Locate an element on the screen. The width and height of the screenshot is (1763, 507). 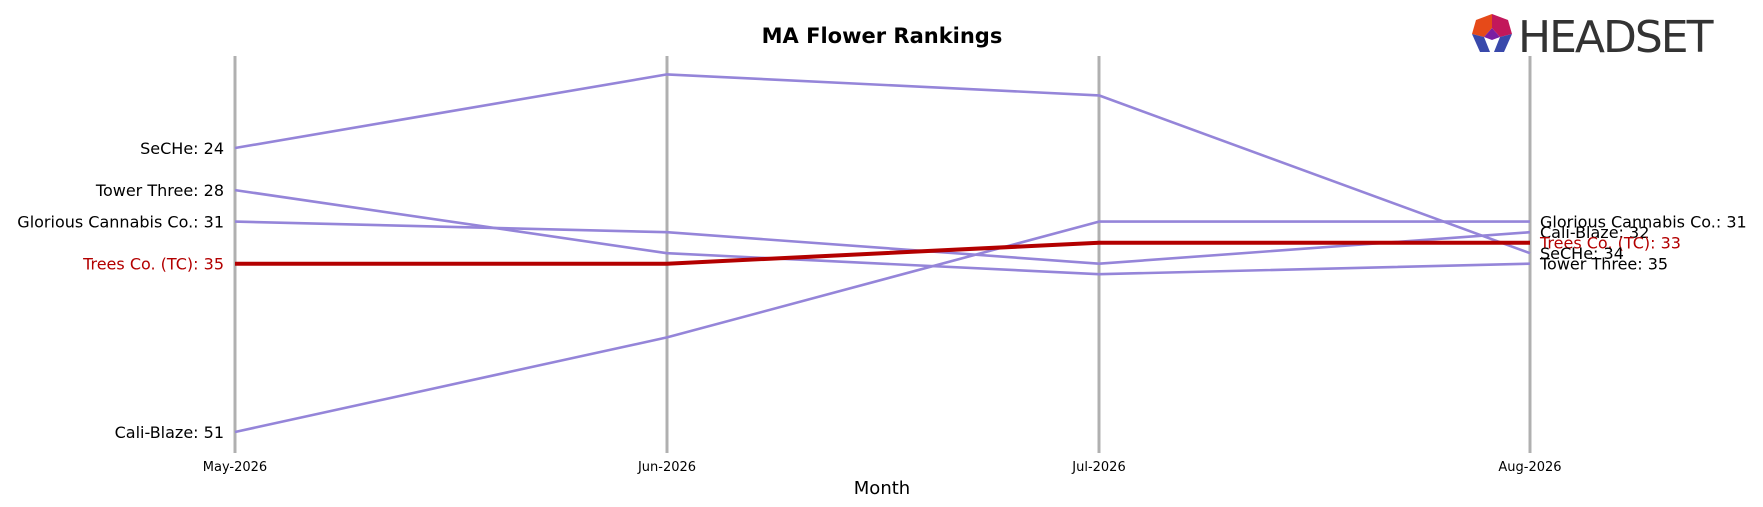
left-label: Tower Three: 28 is located at coordinates (159, 190).